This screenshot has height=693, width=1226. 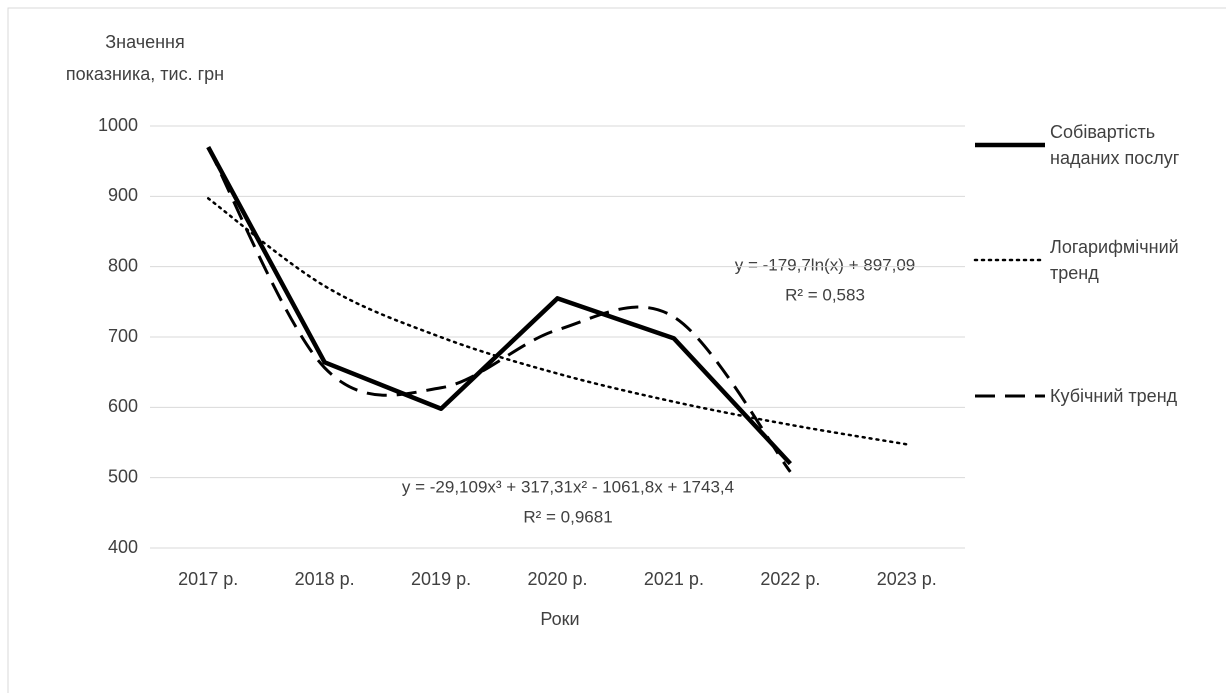 What do you see at coordinates (790, 579) in the screenshot?
I see `x-tick-label: 2022 р.` at bounding box center [790, 579].